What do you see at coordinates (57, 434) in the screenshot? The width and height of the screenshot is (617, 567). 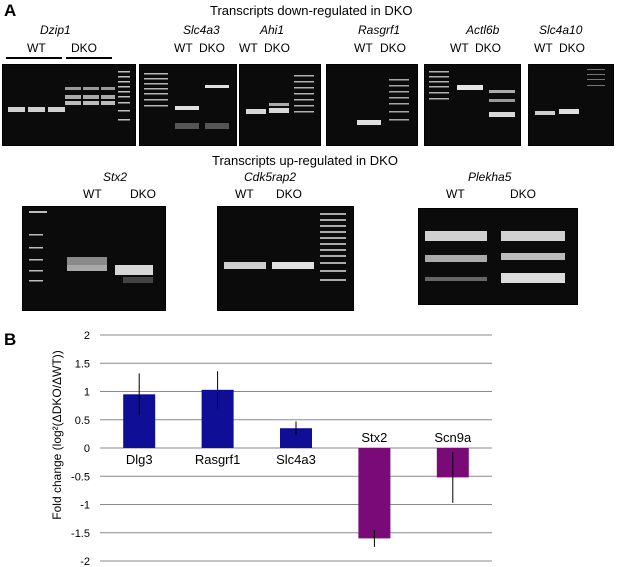 I see `y-axis-label: Fold change (log²(ΔDKO/ΔWT))` at bounding box center [57, 434].